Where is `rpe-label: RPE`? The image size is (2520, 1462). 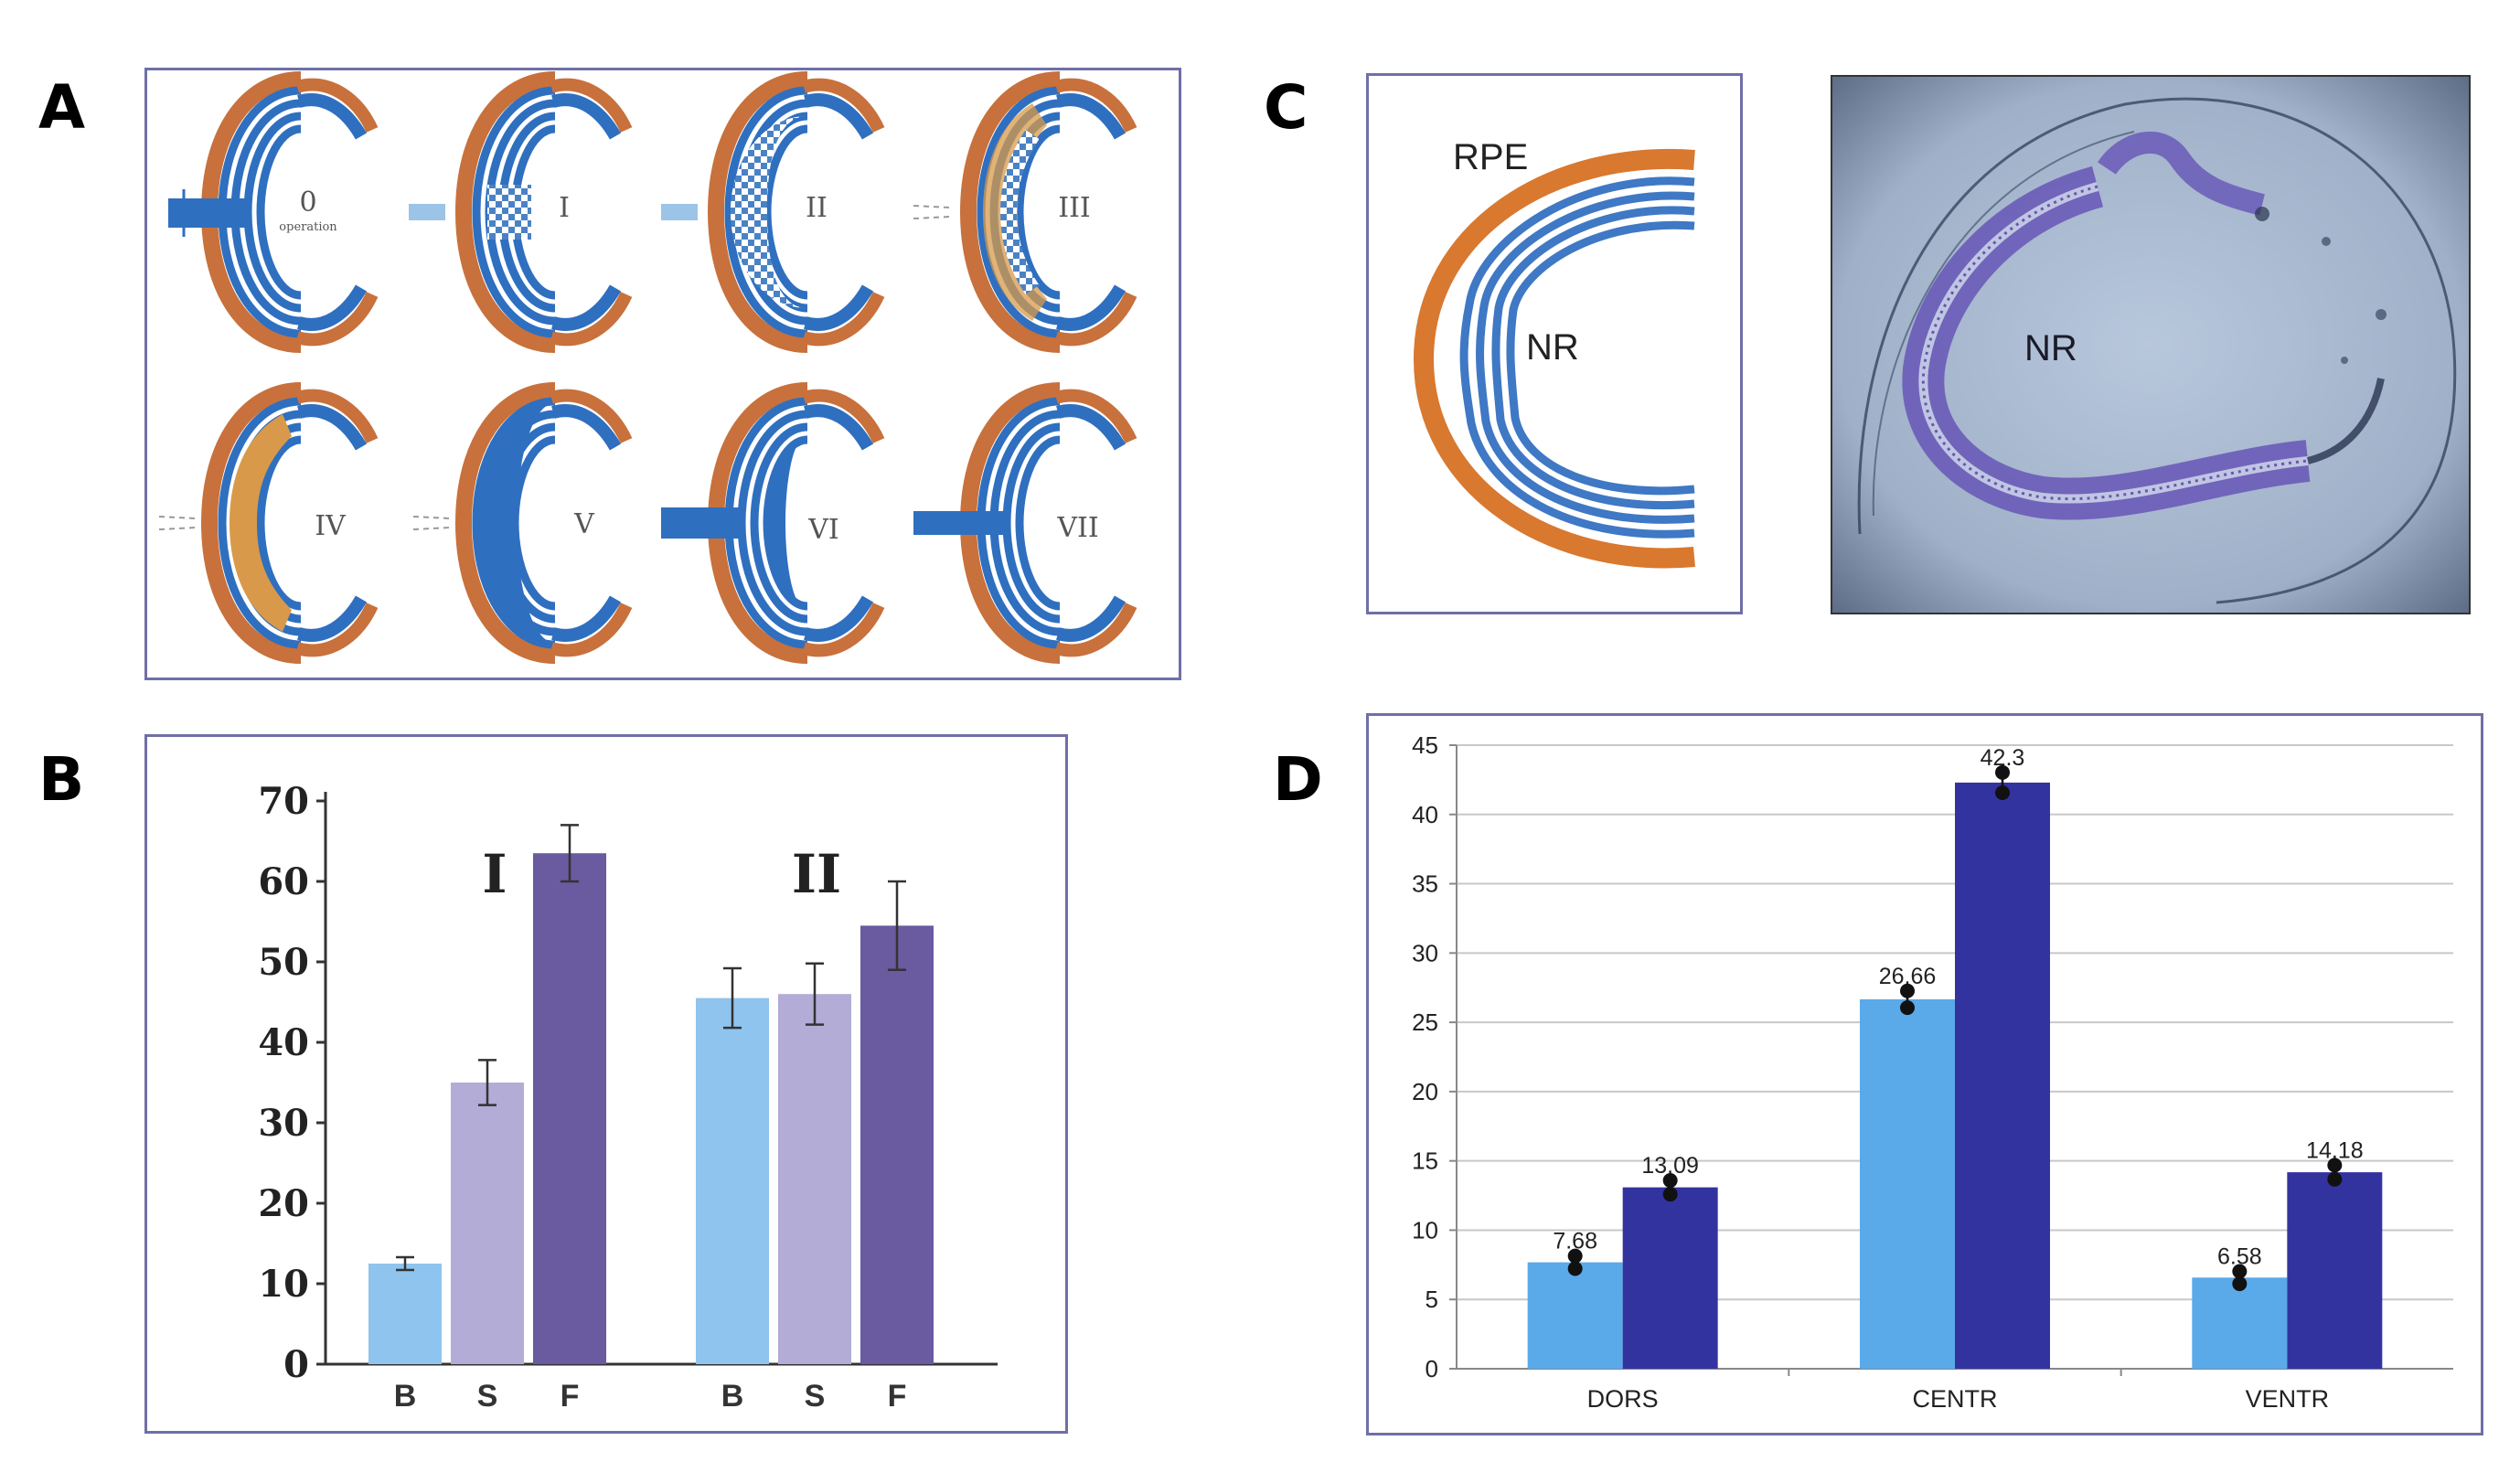
rpe-label: RPE is located at coordinates (1490, 157).